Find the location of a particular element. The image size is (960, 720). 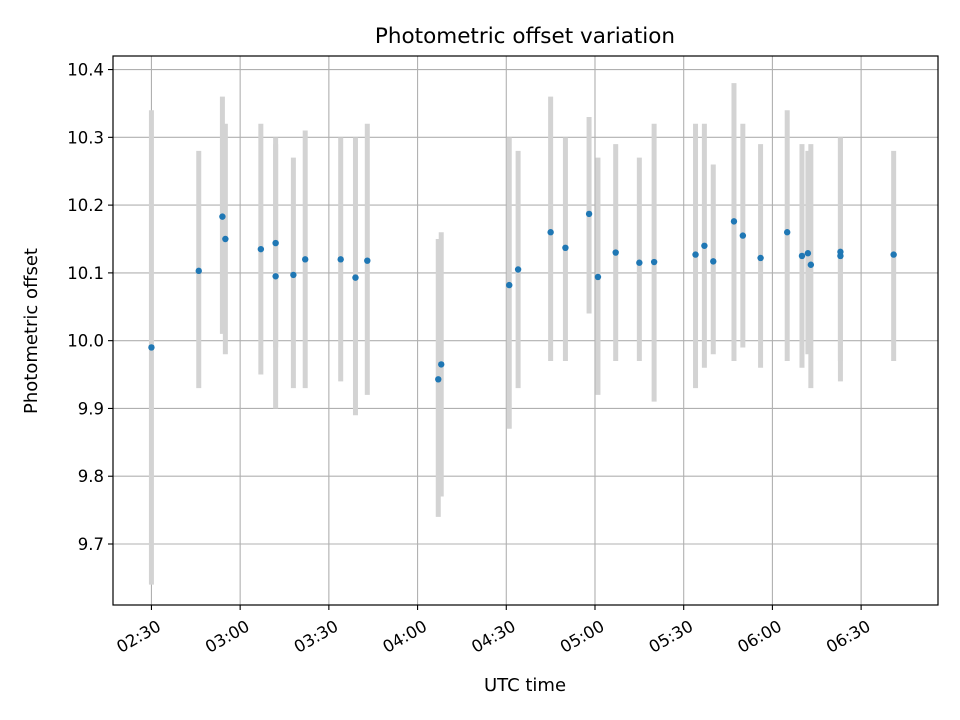

y-axis-label: Photometric offset is located at coordinates (31, 331).